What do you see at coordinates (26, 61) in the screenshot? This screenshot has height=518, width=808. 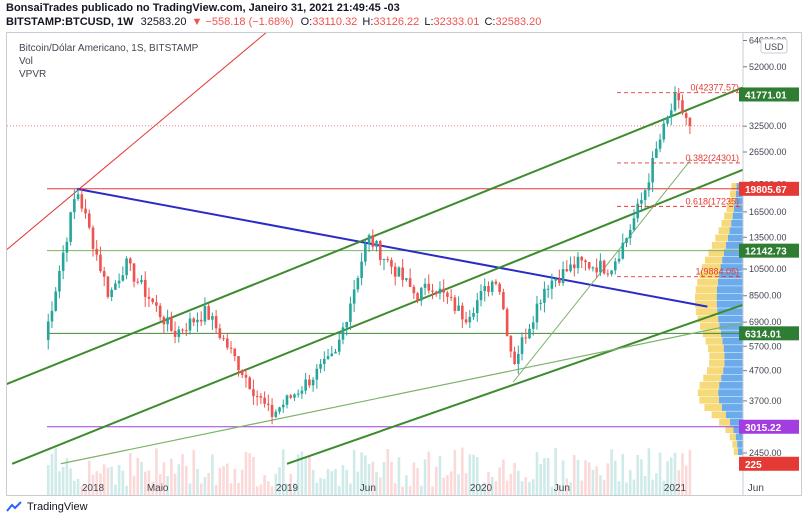 I see `volume-legend: Vol` at bounding box center [26, 61].